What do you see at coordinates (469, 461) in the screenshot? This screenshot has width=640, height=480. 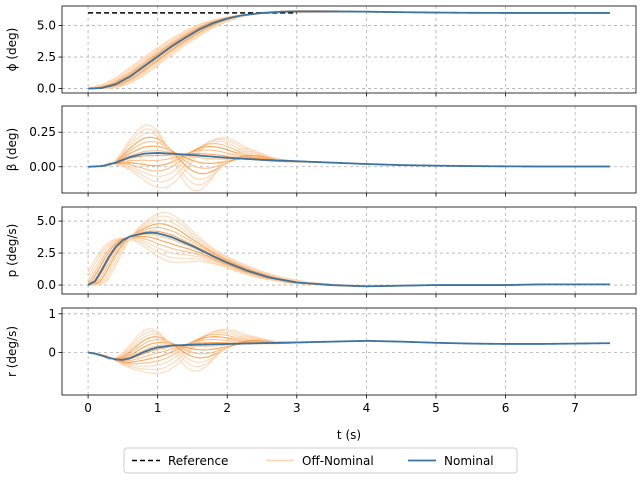 I see `legend-label: Nominal` at bounding box center [469, 461].